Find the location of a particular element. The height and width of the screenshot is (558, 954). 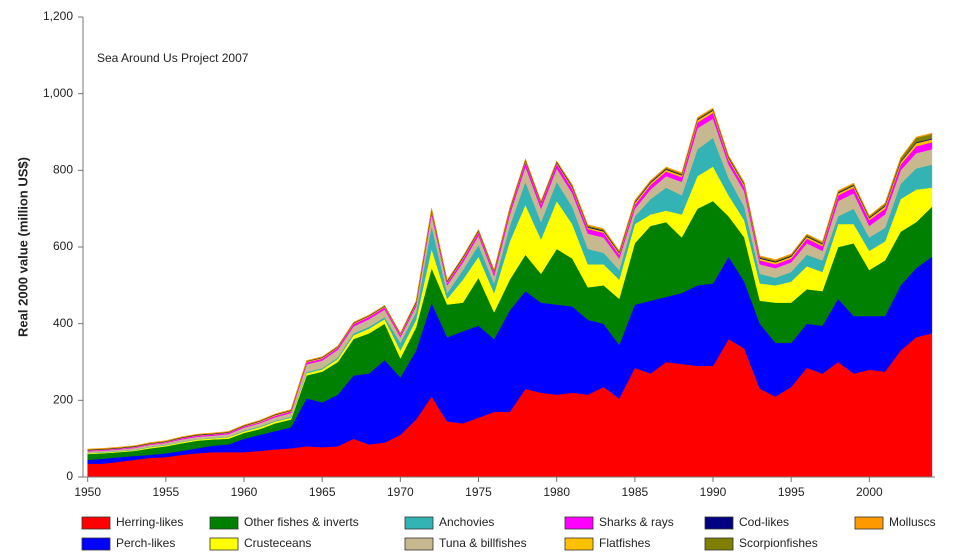

legend-label: Scorpionfishes is located at coordinates (778, 543).